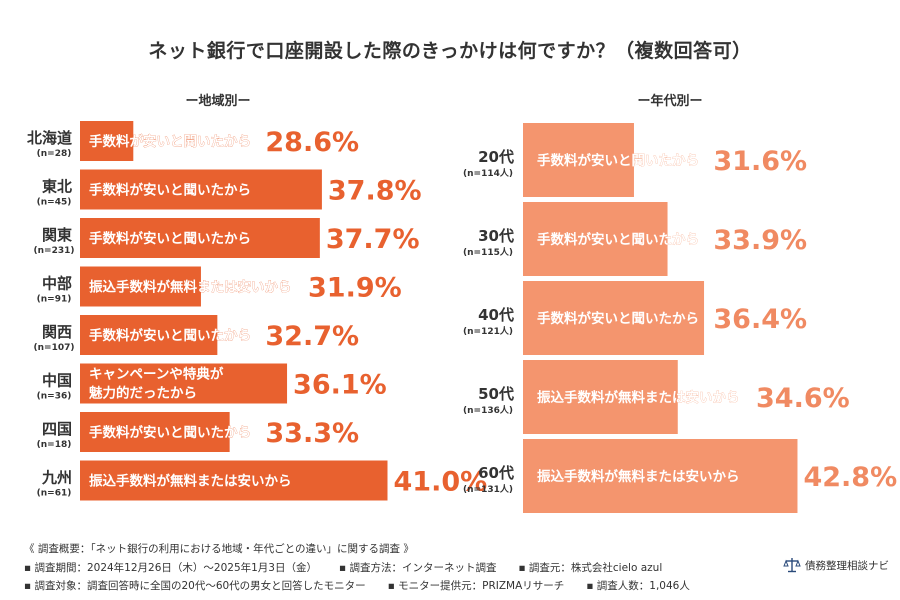 Image resolution: width=900 pixels, height=600 pixels. I want to click on age-category-label: 40代, so click(496, 315).